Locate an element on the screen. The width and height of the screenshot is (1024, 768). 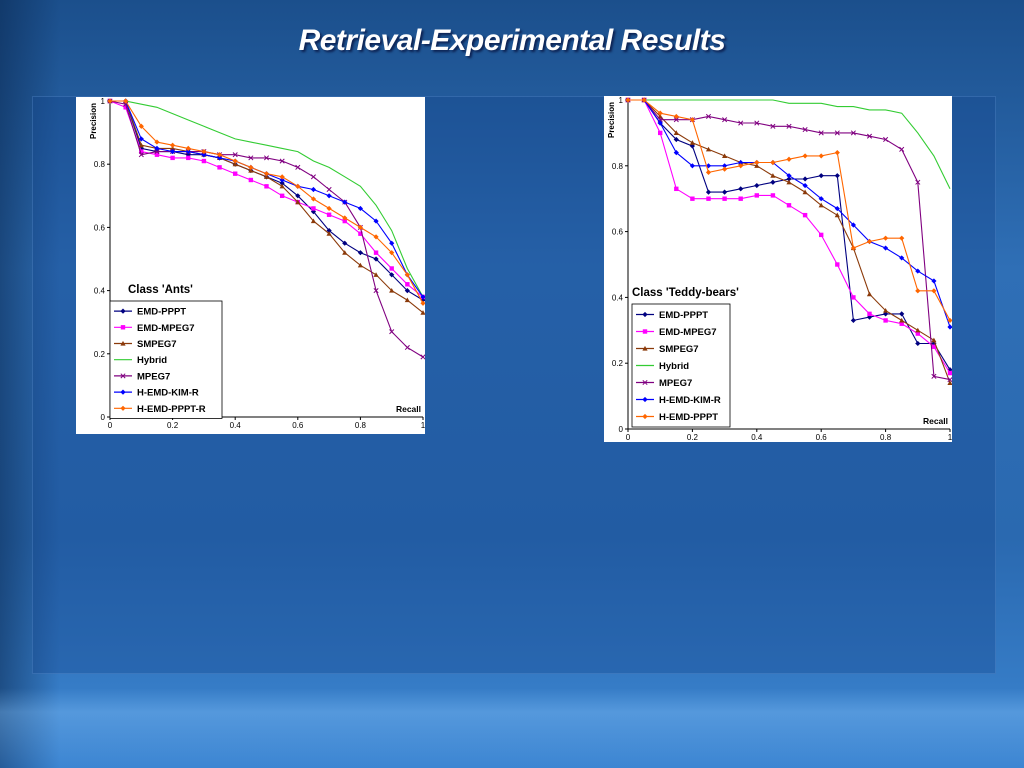
y-tick-label: 1 is located at coordinates (103, 101).